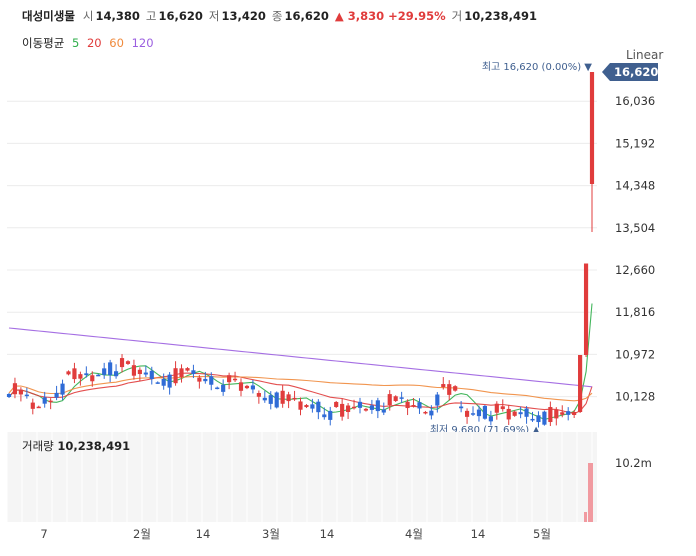 This screenshot has width=696, height=556. What do you see at coordinates (94, 43) in the screenshot?
I see `ma-period-20: 20` at bounding box center [94, 43].